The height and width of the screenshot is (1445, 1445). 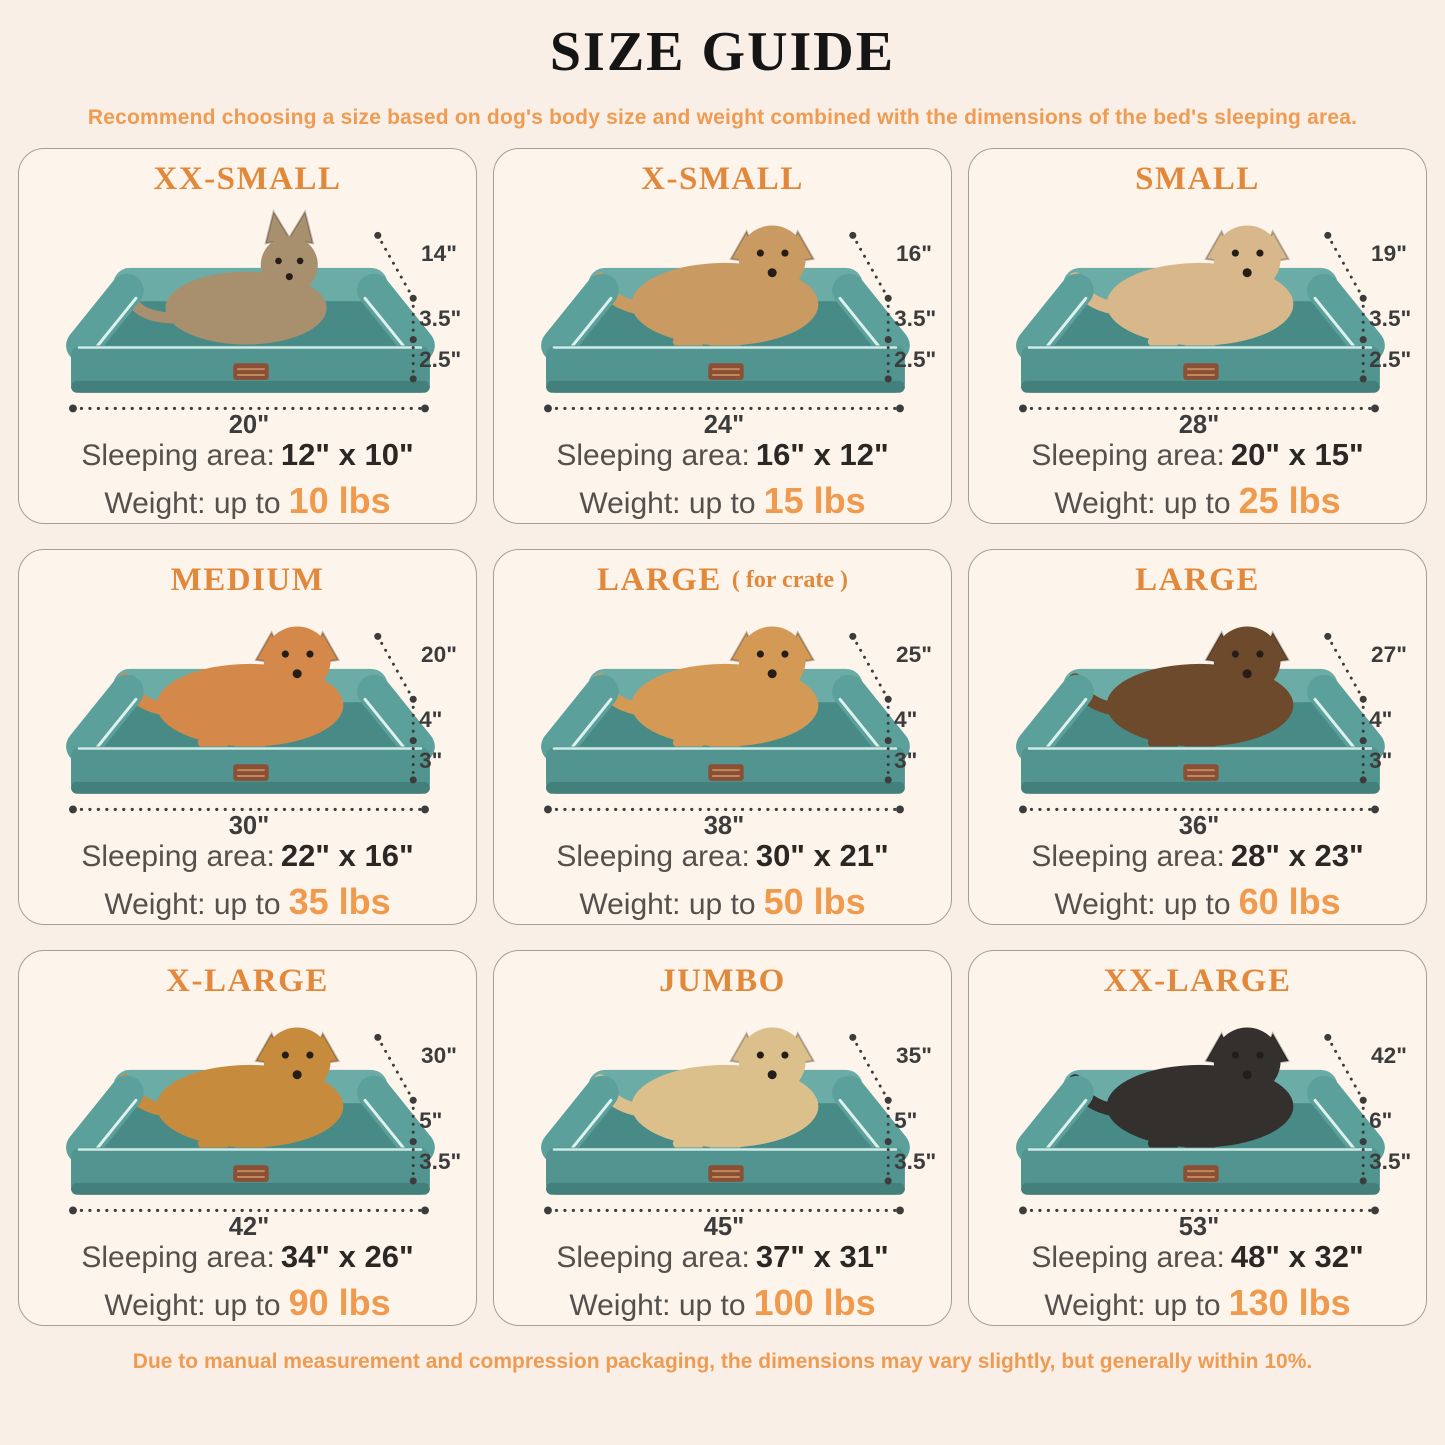 What do you see at coordinates (789, 580) in the screenshot?
I see `size-name-suffix: ( for crate )` at bounding box center [789, 580].